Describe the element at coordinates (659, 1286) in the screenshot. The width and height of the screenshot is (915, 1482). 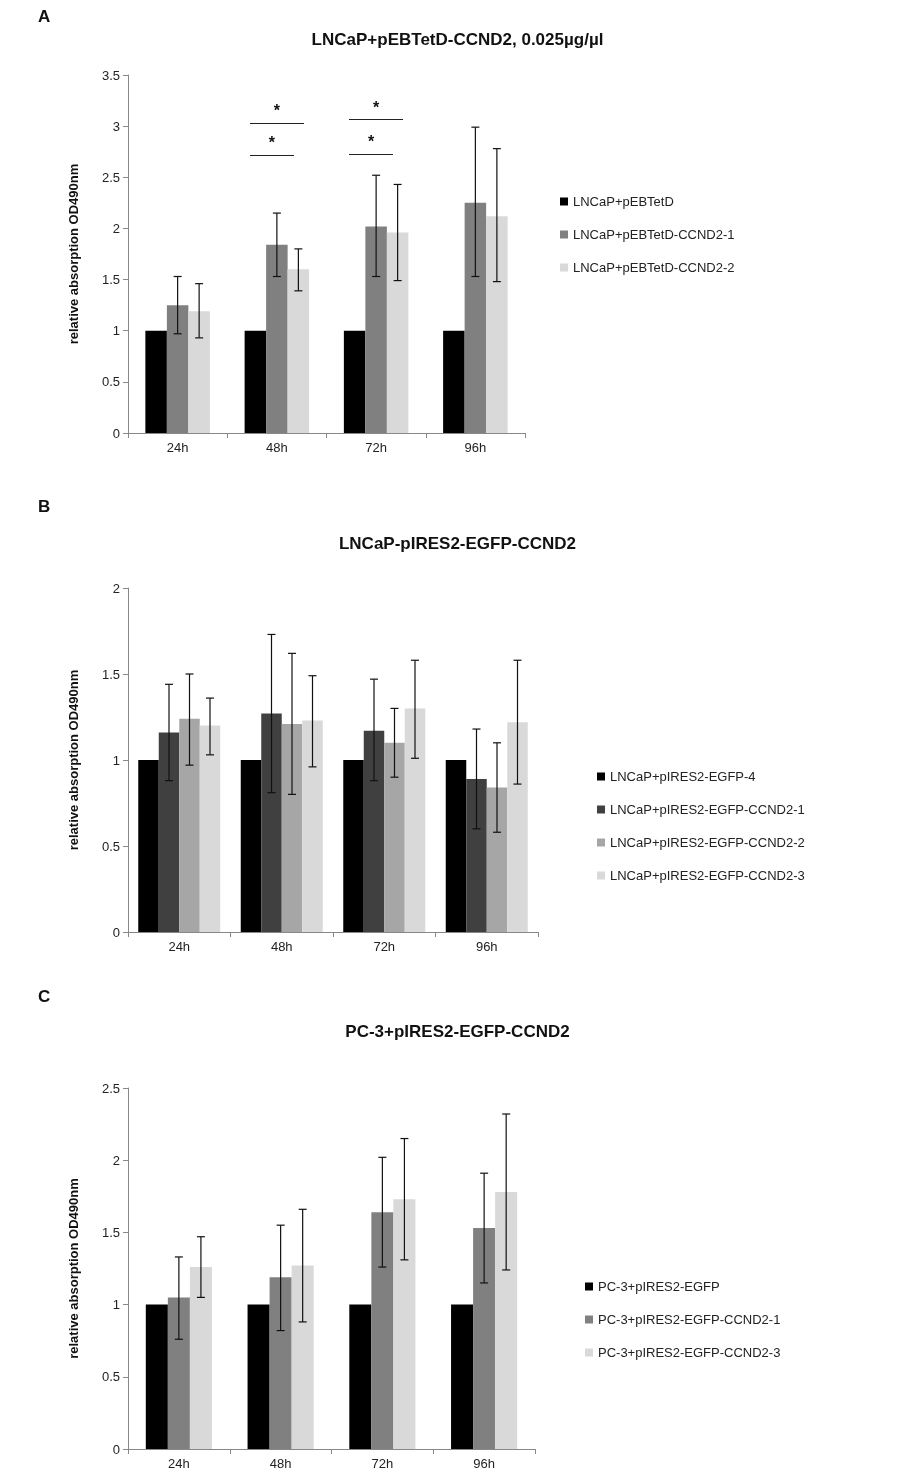
I see `legend-label: PC-3+pIRES2-EGFP` at that location.